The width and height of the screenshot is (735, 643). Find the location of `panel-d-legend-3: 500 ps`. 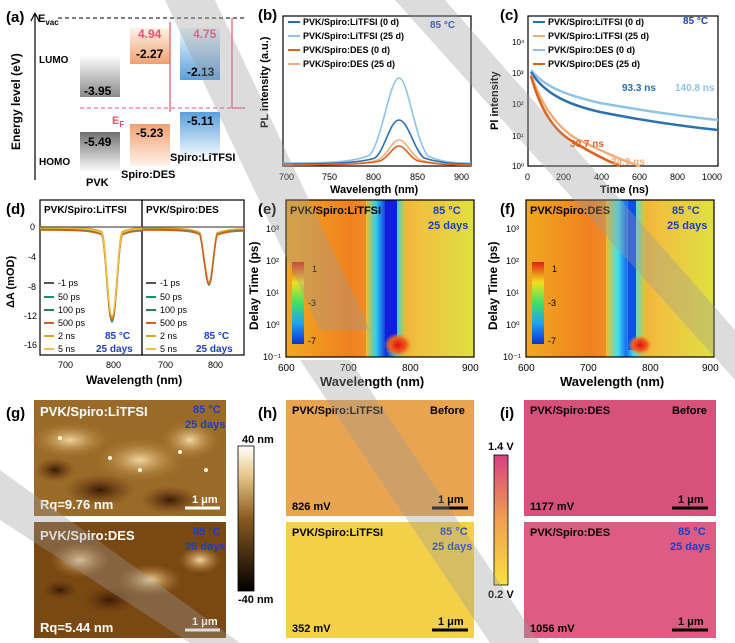

panel-d-legend-3: 500 ps is located at coordinates (72, 323).